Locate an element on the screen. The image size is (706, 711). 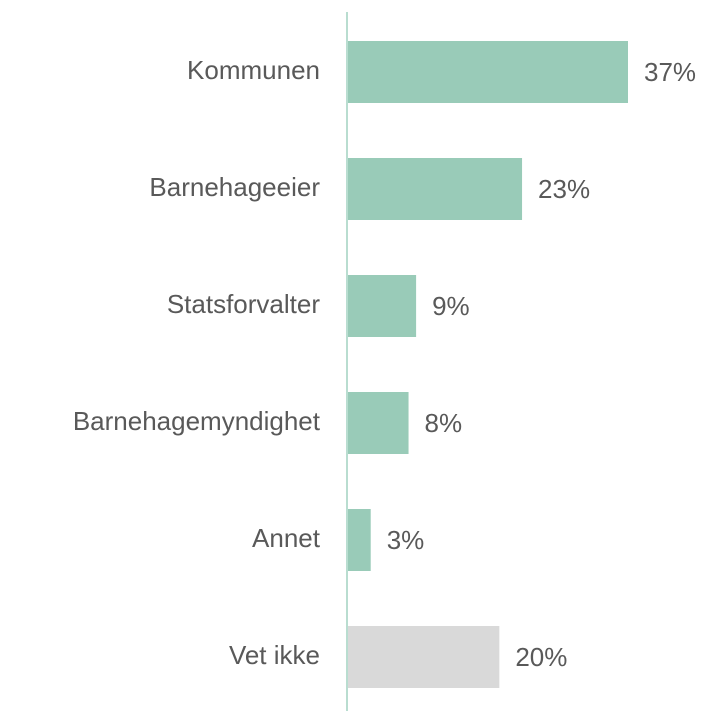
value-label: 20% is located at coordinates (541, 657).